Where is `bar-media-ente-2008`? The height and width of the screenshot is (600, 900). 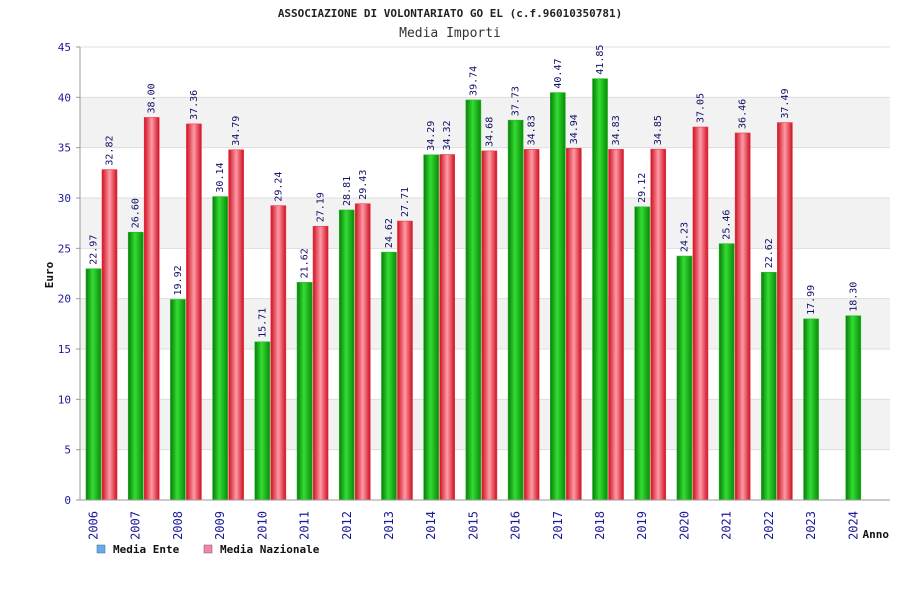 bar-media-ente-2008 is located at coordinates (178, 400).